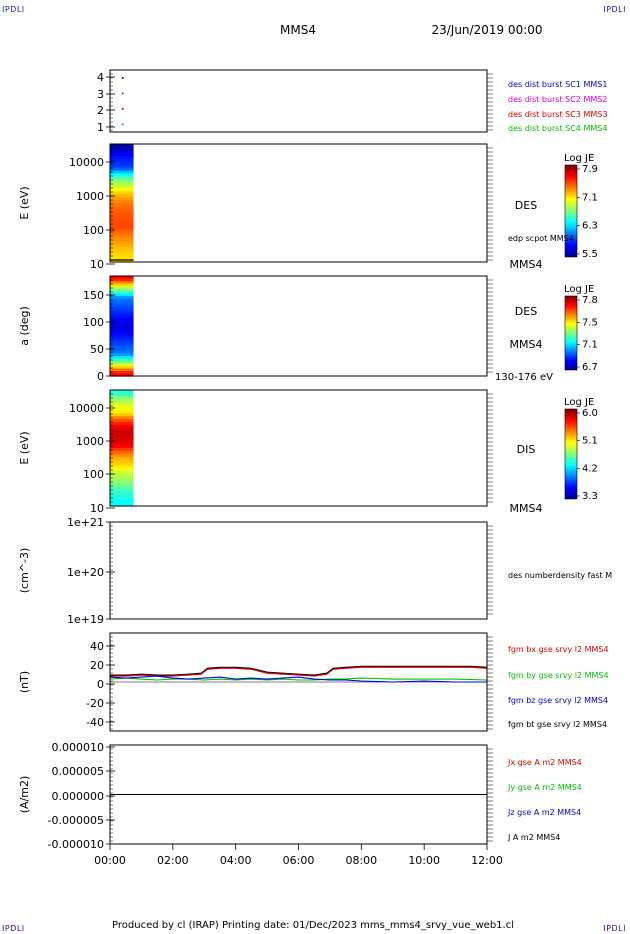  What do you see at coordinates (100, 127) in the screenshot?
I see `y-tick-label: 1` at bounding box center [100, 127].